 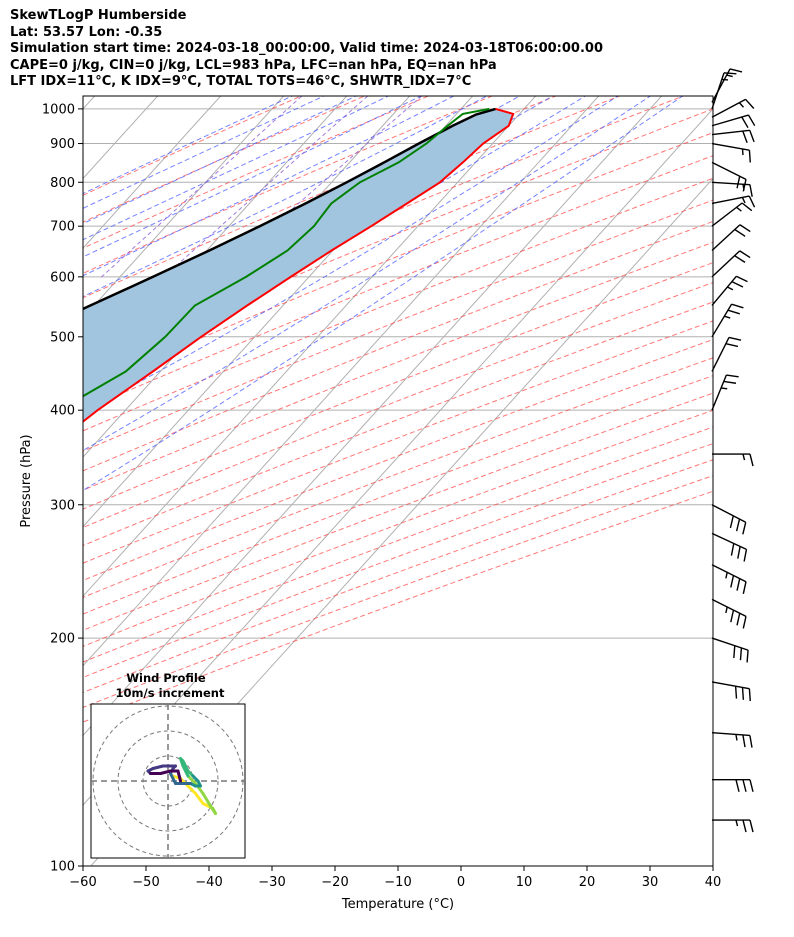 I want to click on x-tick-label: −30, so click(x=271, y=882).